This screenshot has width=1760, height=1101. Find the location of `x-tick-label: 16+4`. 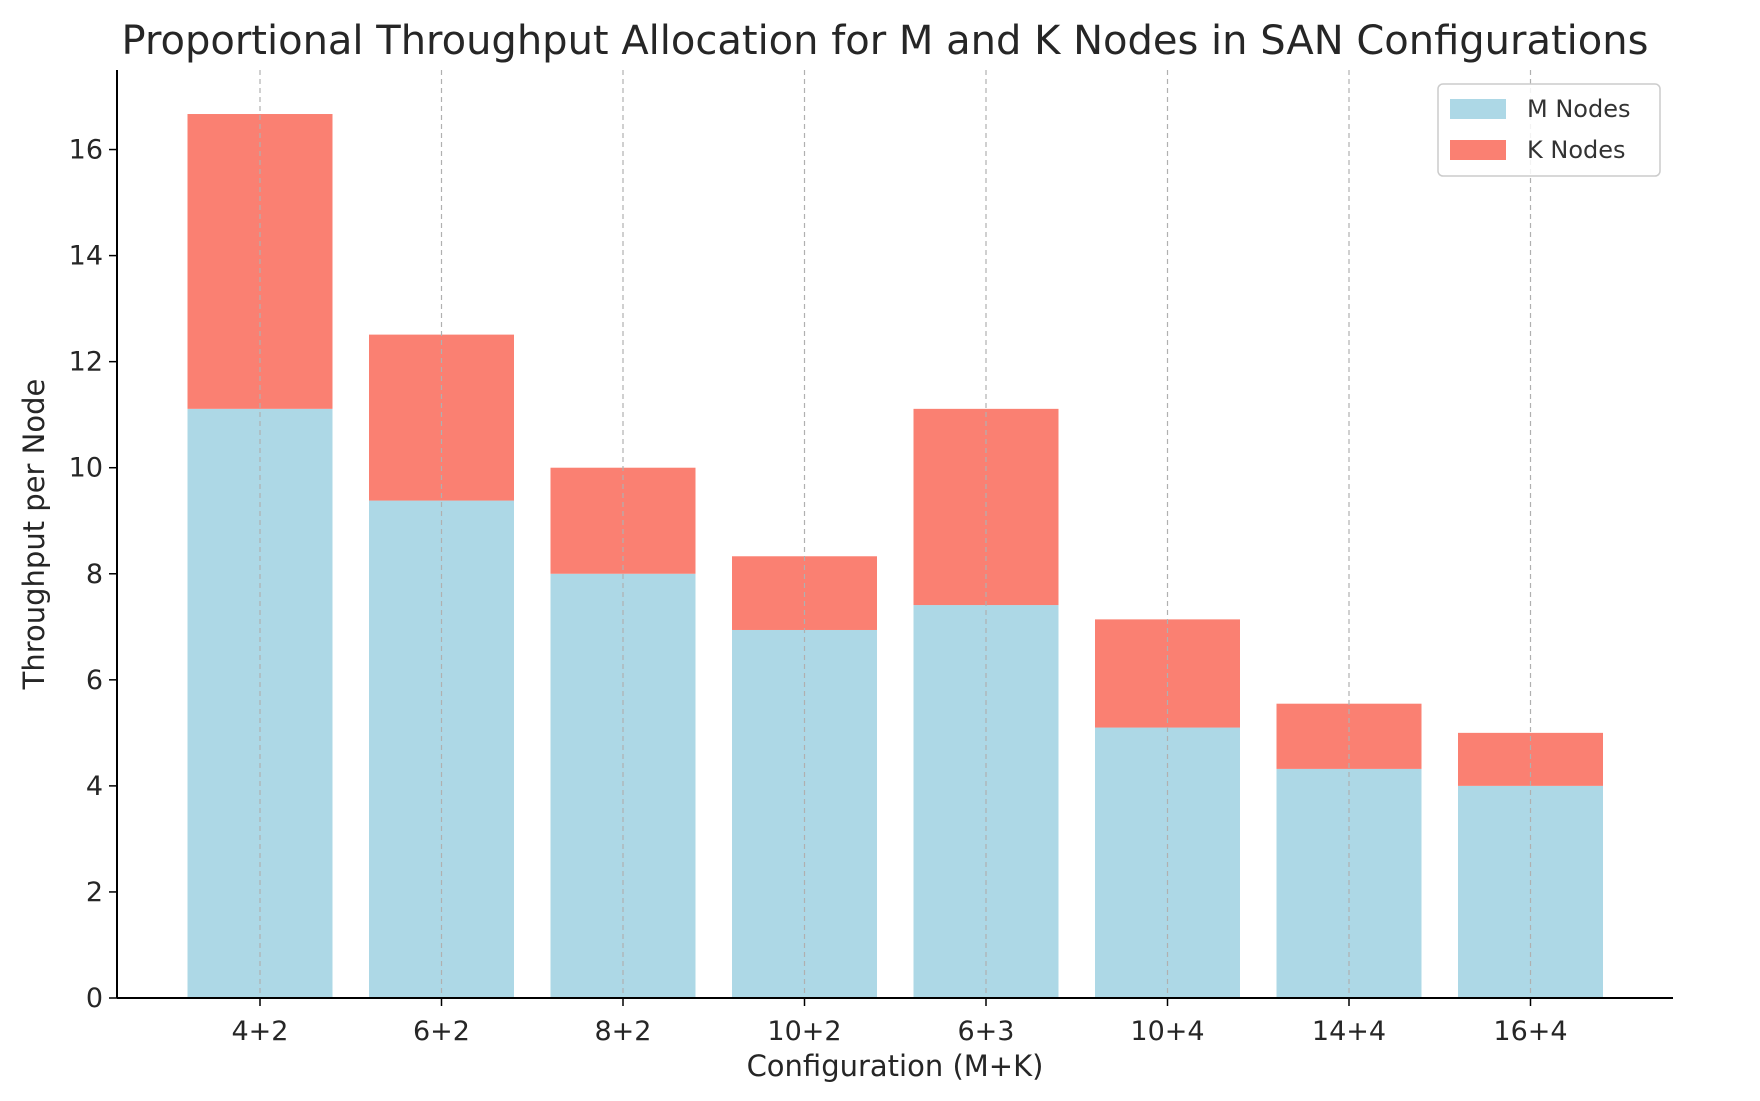

x-tick-label: 16+4 is located at coordinates (1530, 1031).